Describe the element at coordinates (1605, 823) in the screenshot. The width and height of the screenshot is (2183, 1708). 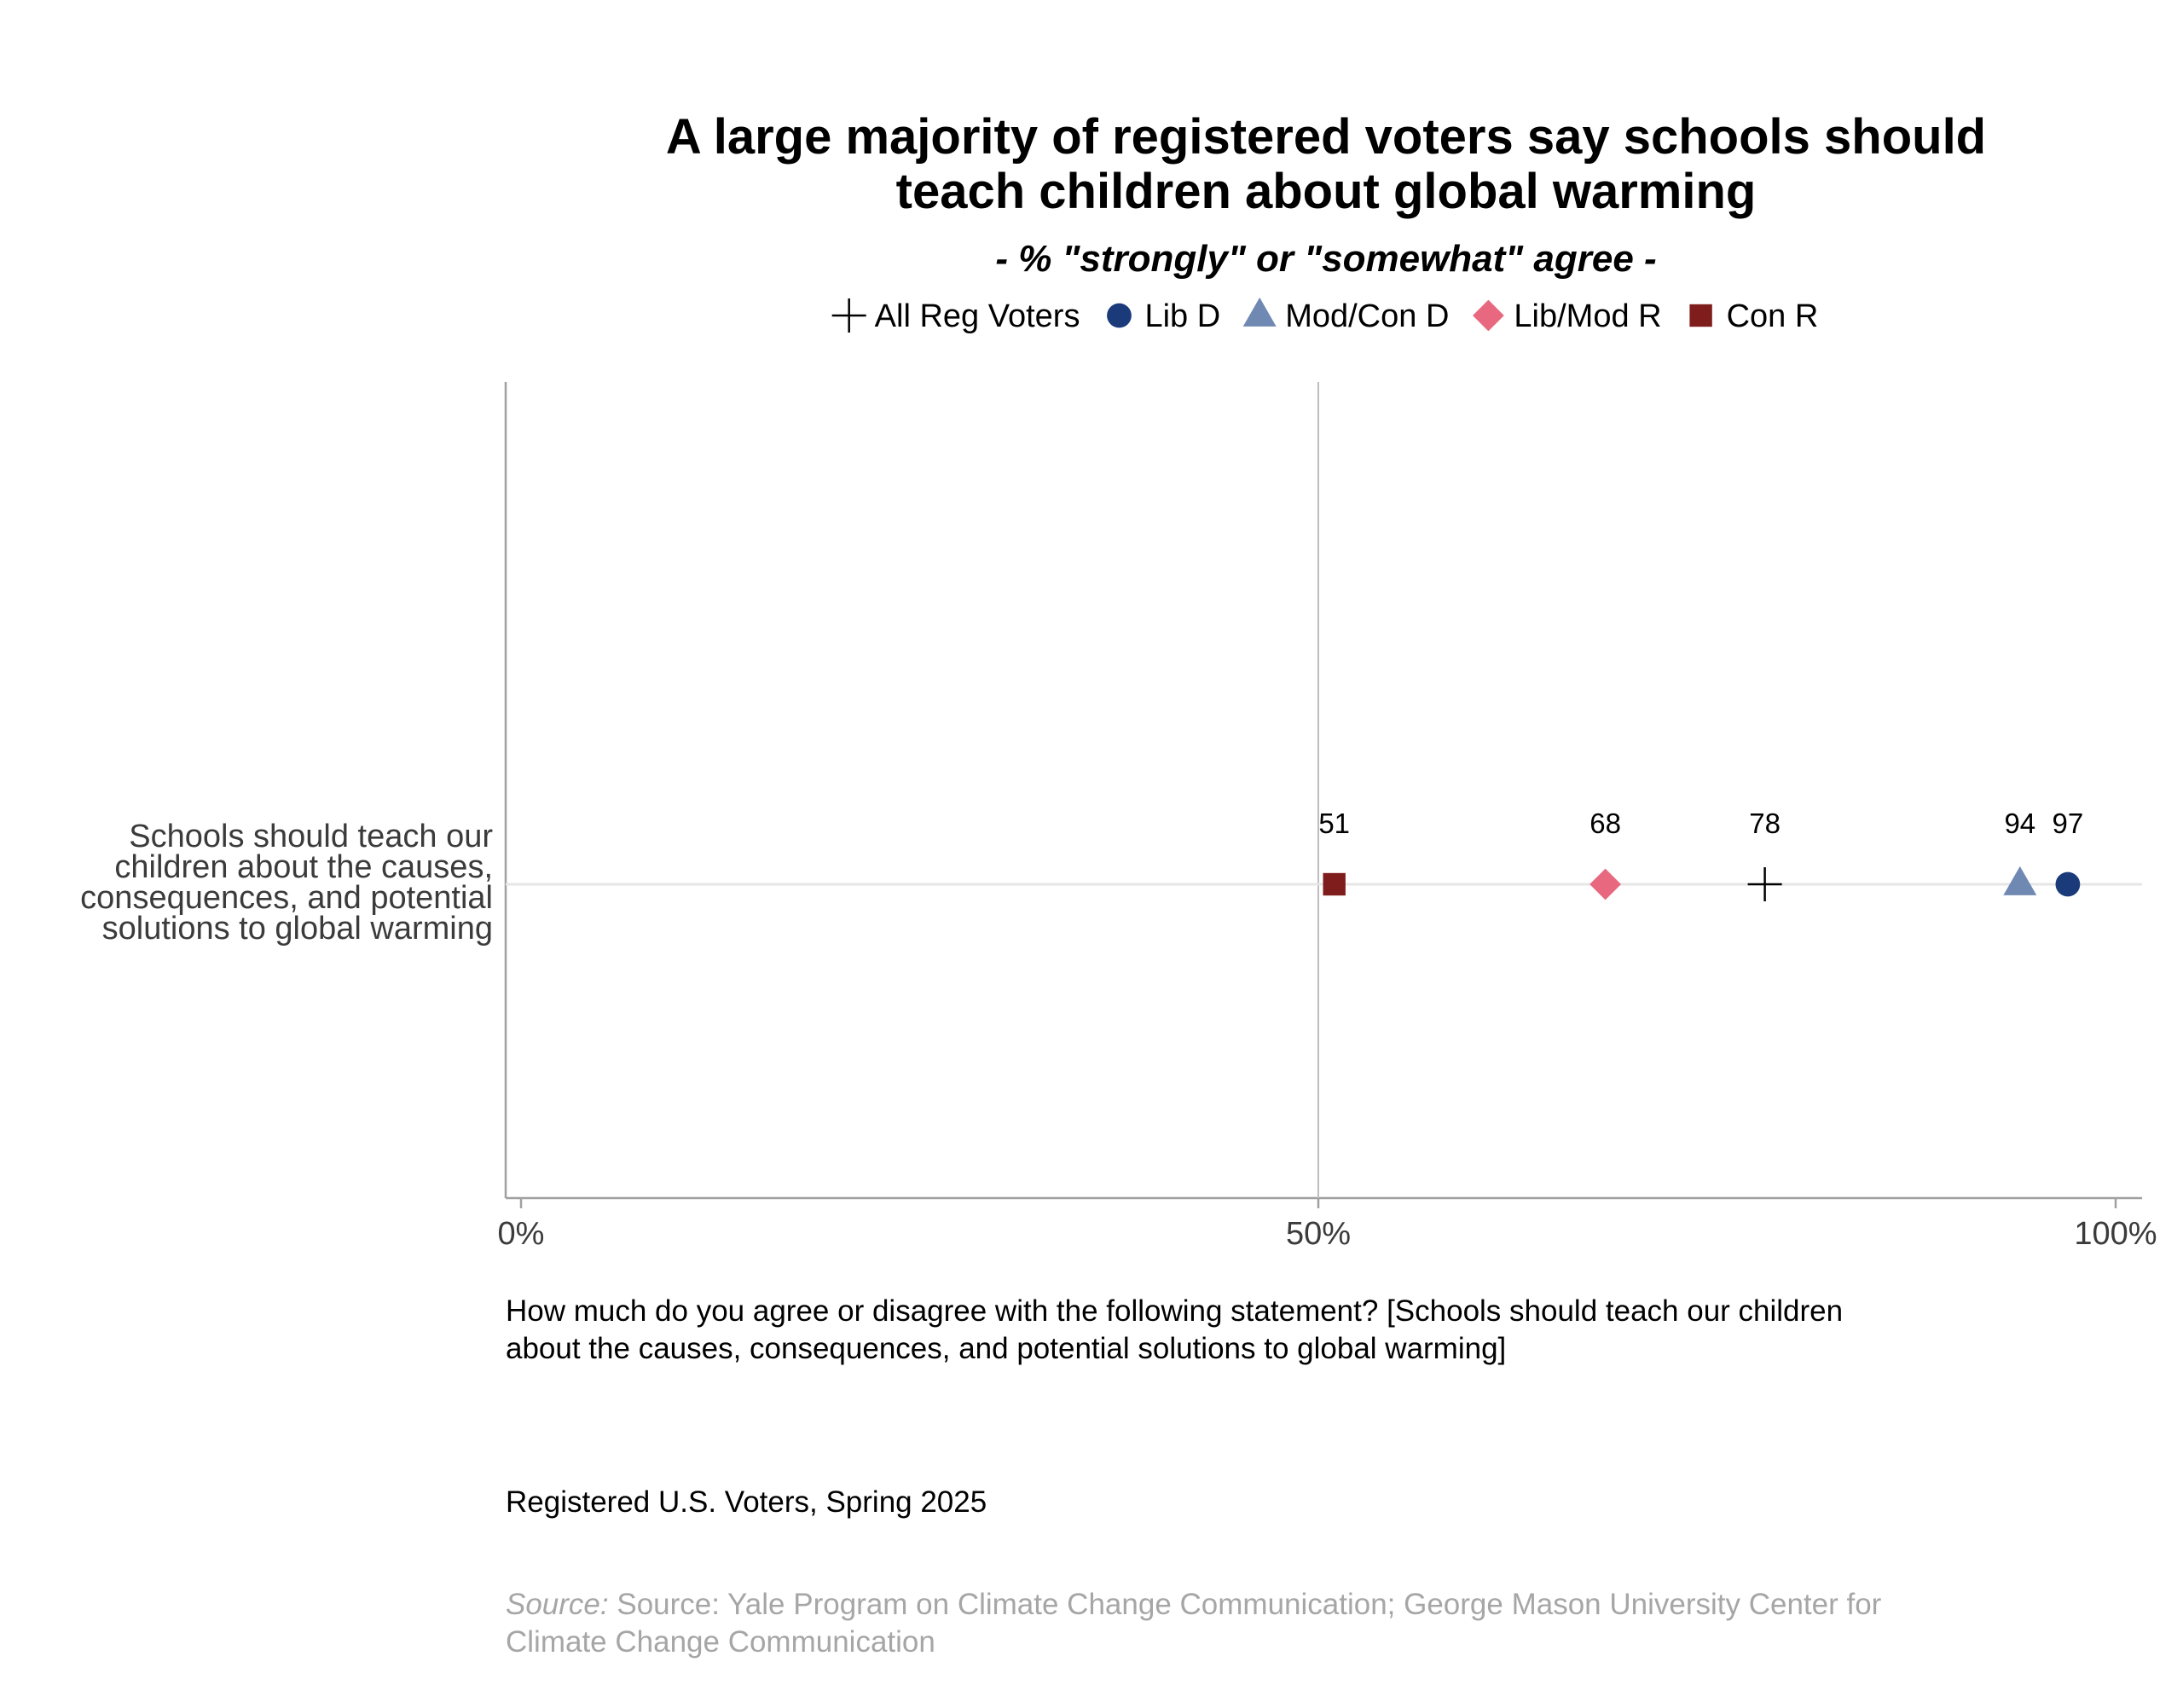
I see `data-label-lib-mod-r: 68` at that location.